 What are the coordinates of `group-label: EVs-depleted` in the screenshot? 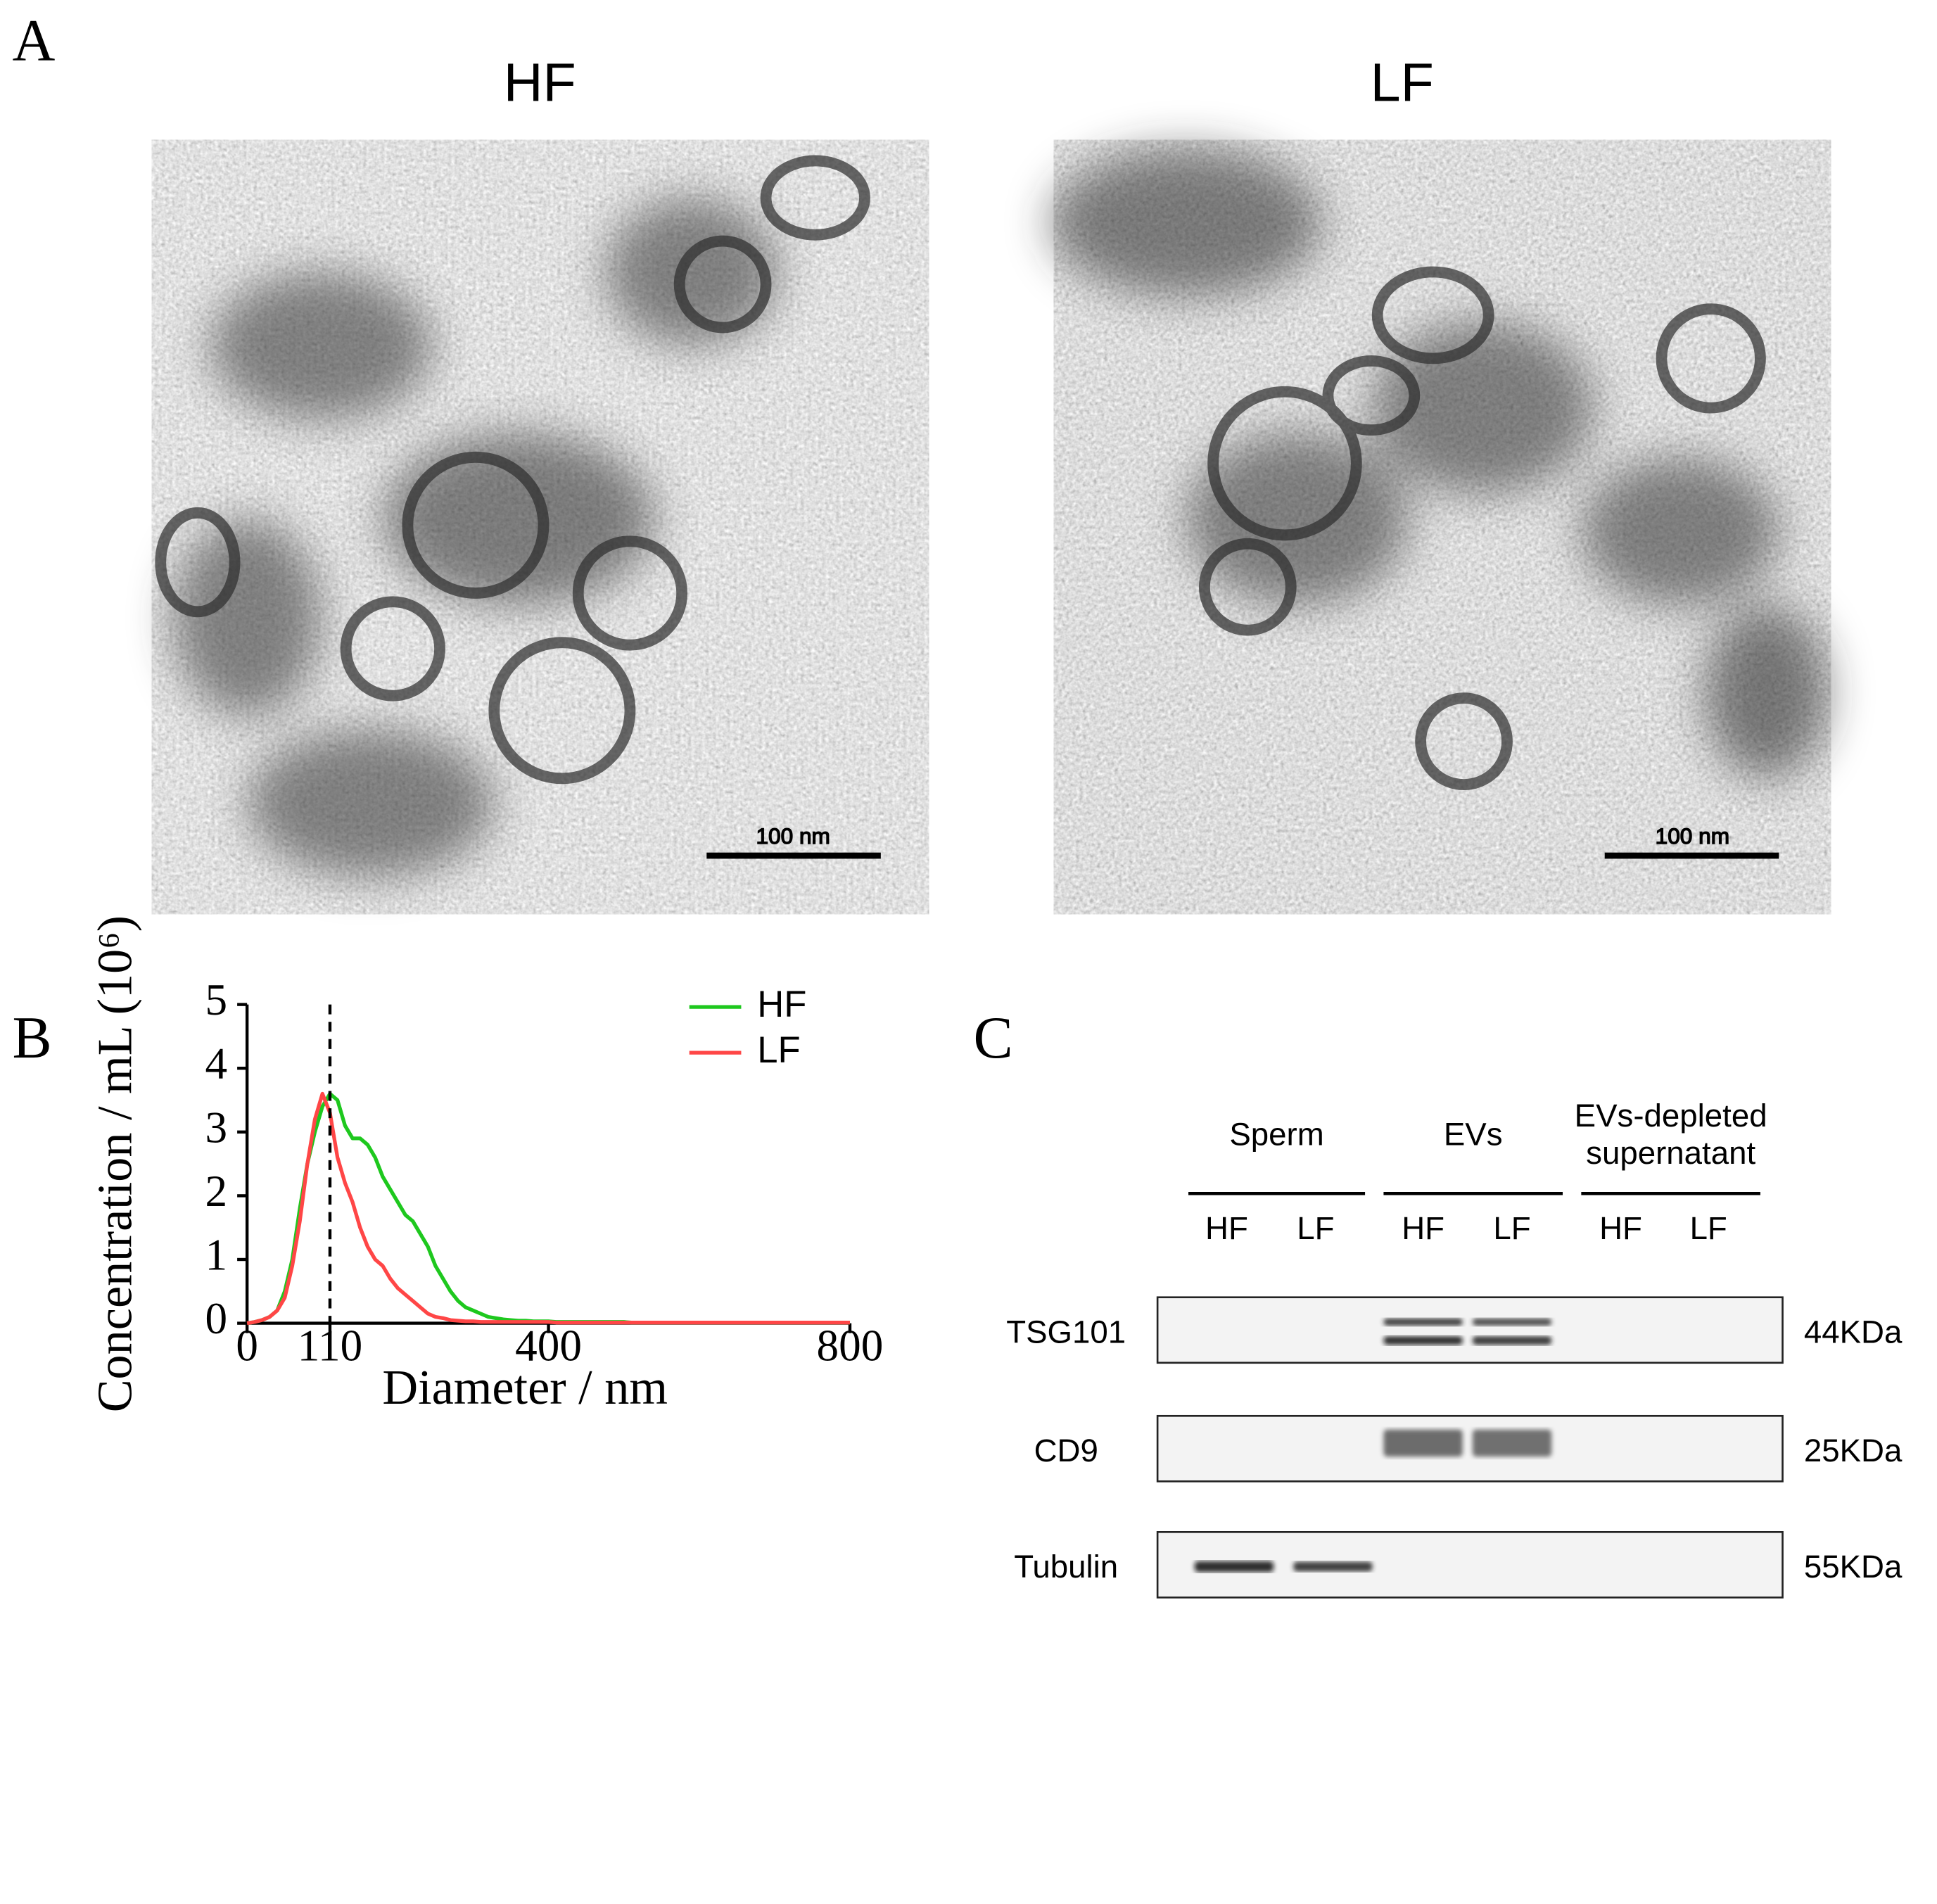 It's located at (1671, 1116).